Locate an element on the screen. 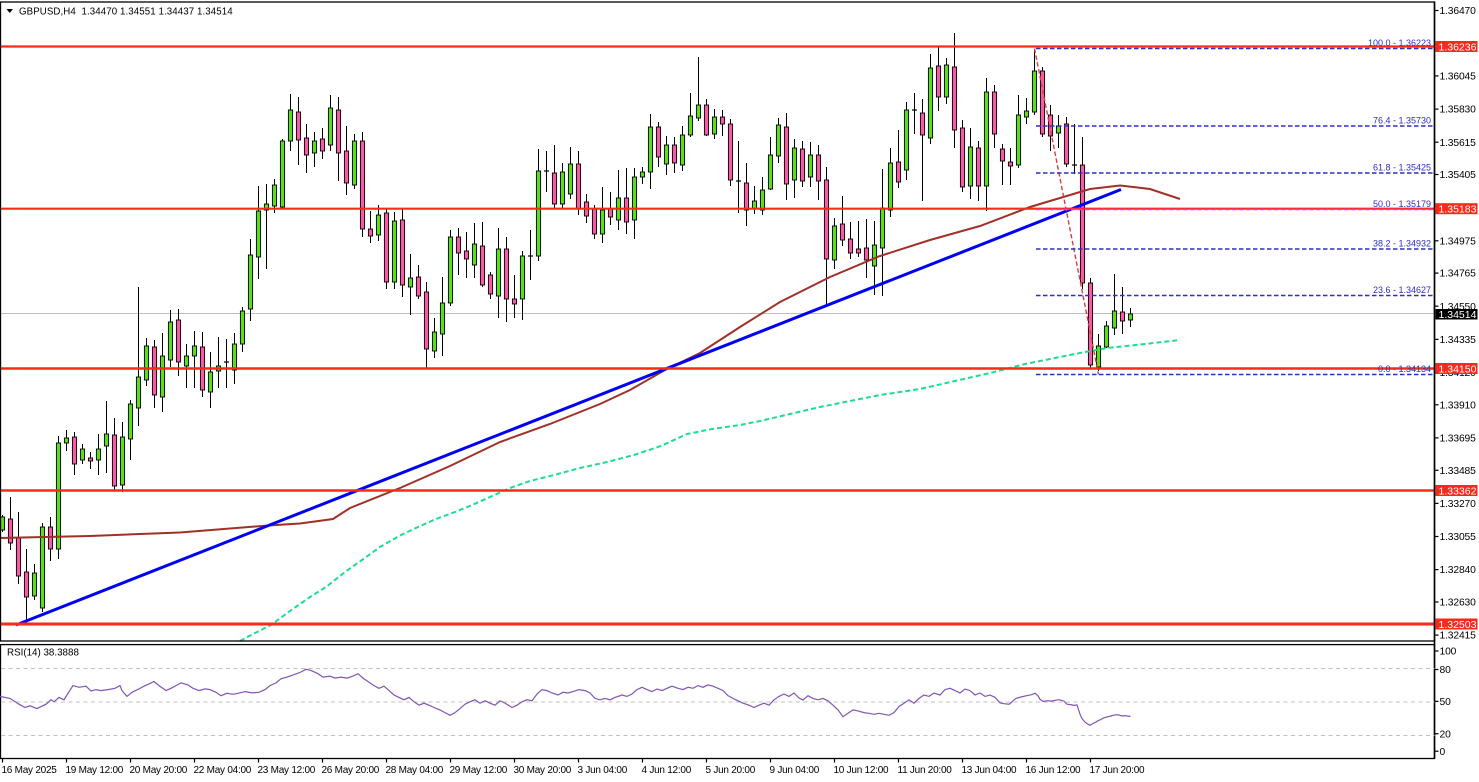 This screenshot has width=1479, height=782. svg-text: 1.35183 is located at coordinates (1458, 210).